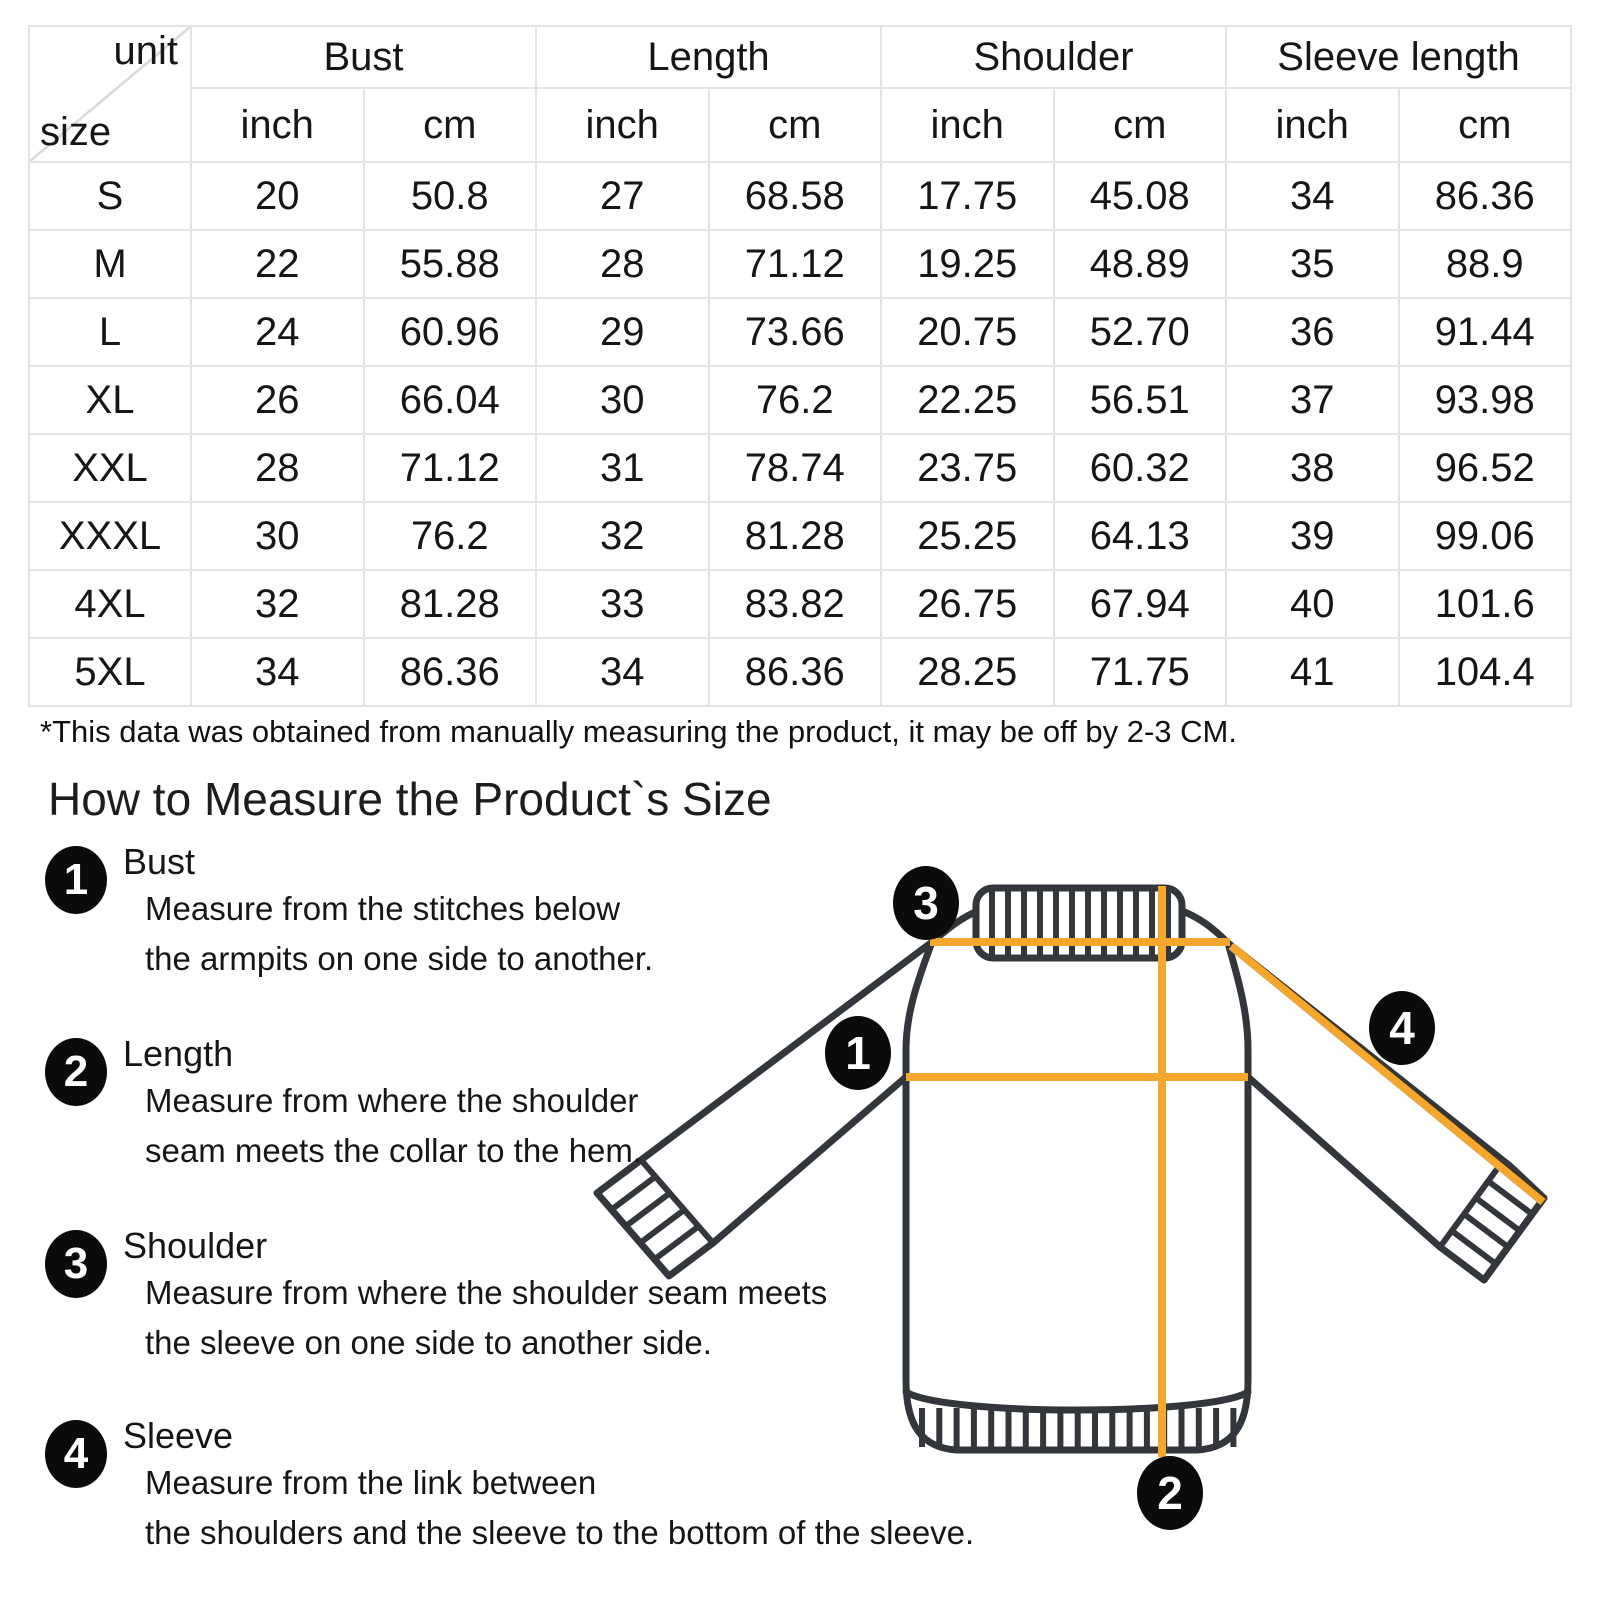 The width and height of the screenshot is (1600, 1600). I want to click on step-1-badge: 1, so click(76, 880).